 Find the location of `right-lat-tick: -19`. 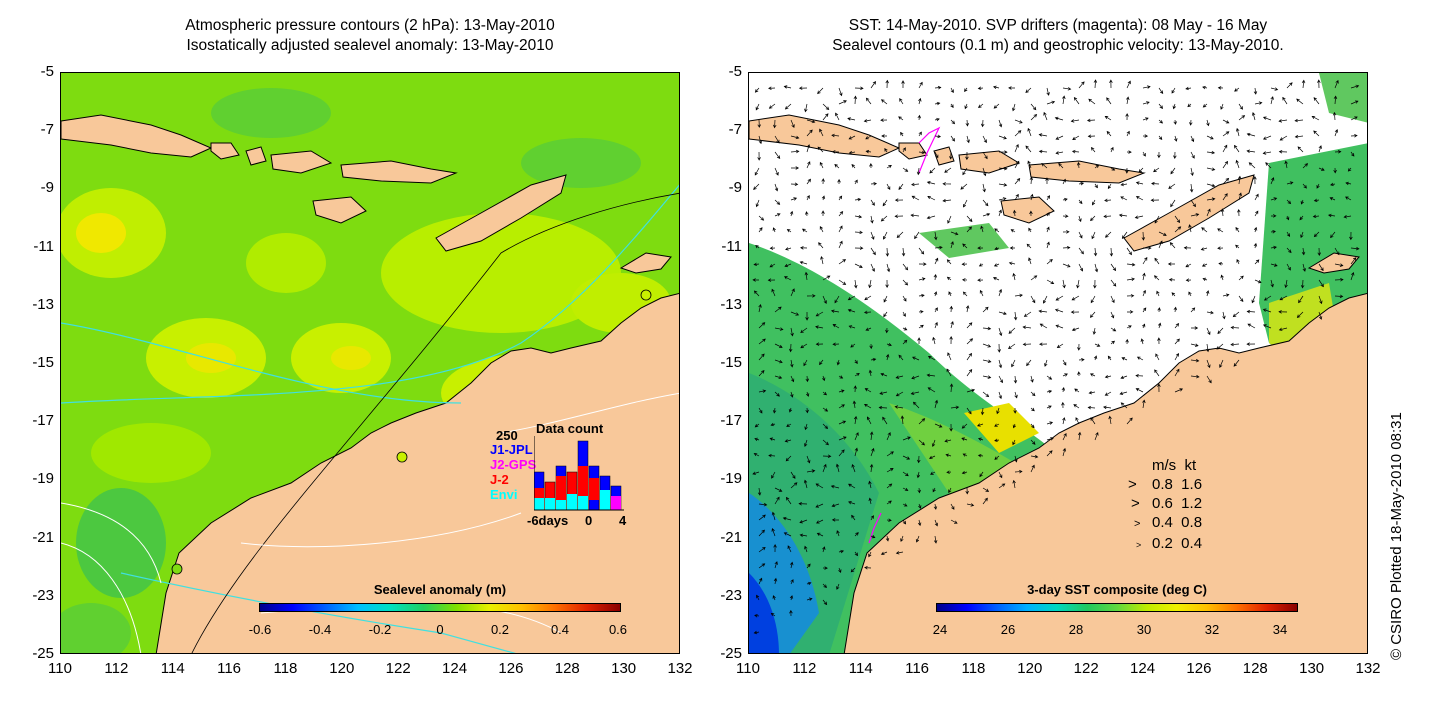

right-lat-tick: -19 is located at coordinates (731, 479).